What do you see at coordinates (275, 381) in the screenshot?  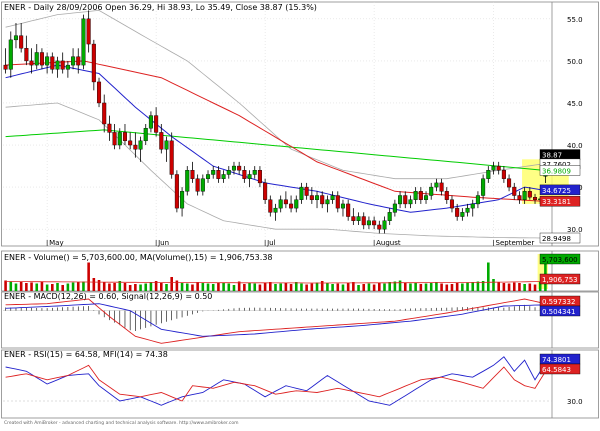 I see `mfi-line` at bounding box center [275, 381].